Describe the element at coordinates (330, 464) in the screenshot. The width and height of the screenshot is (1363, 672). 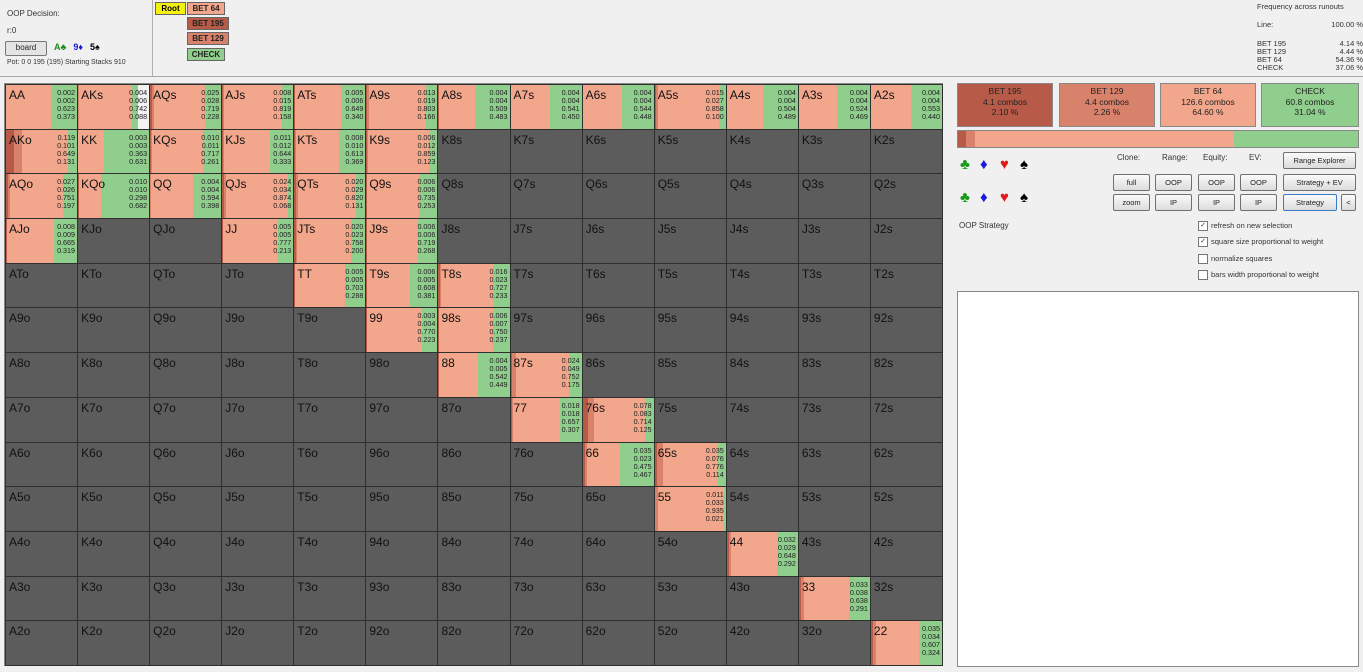
I see `hand-cell-t6o: T6o` at that location.